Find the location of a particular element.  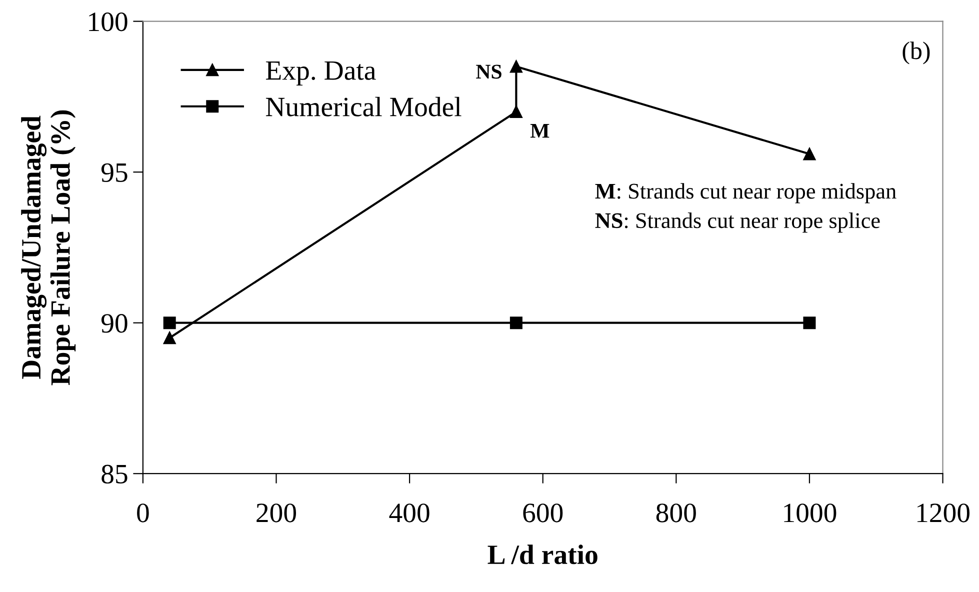

y-tick-label: 100 is located at coordinates (108, 22).